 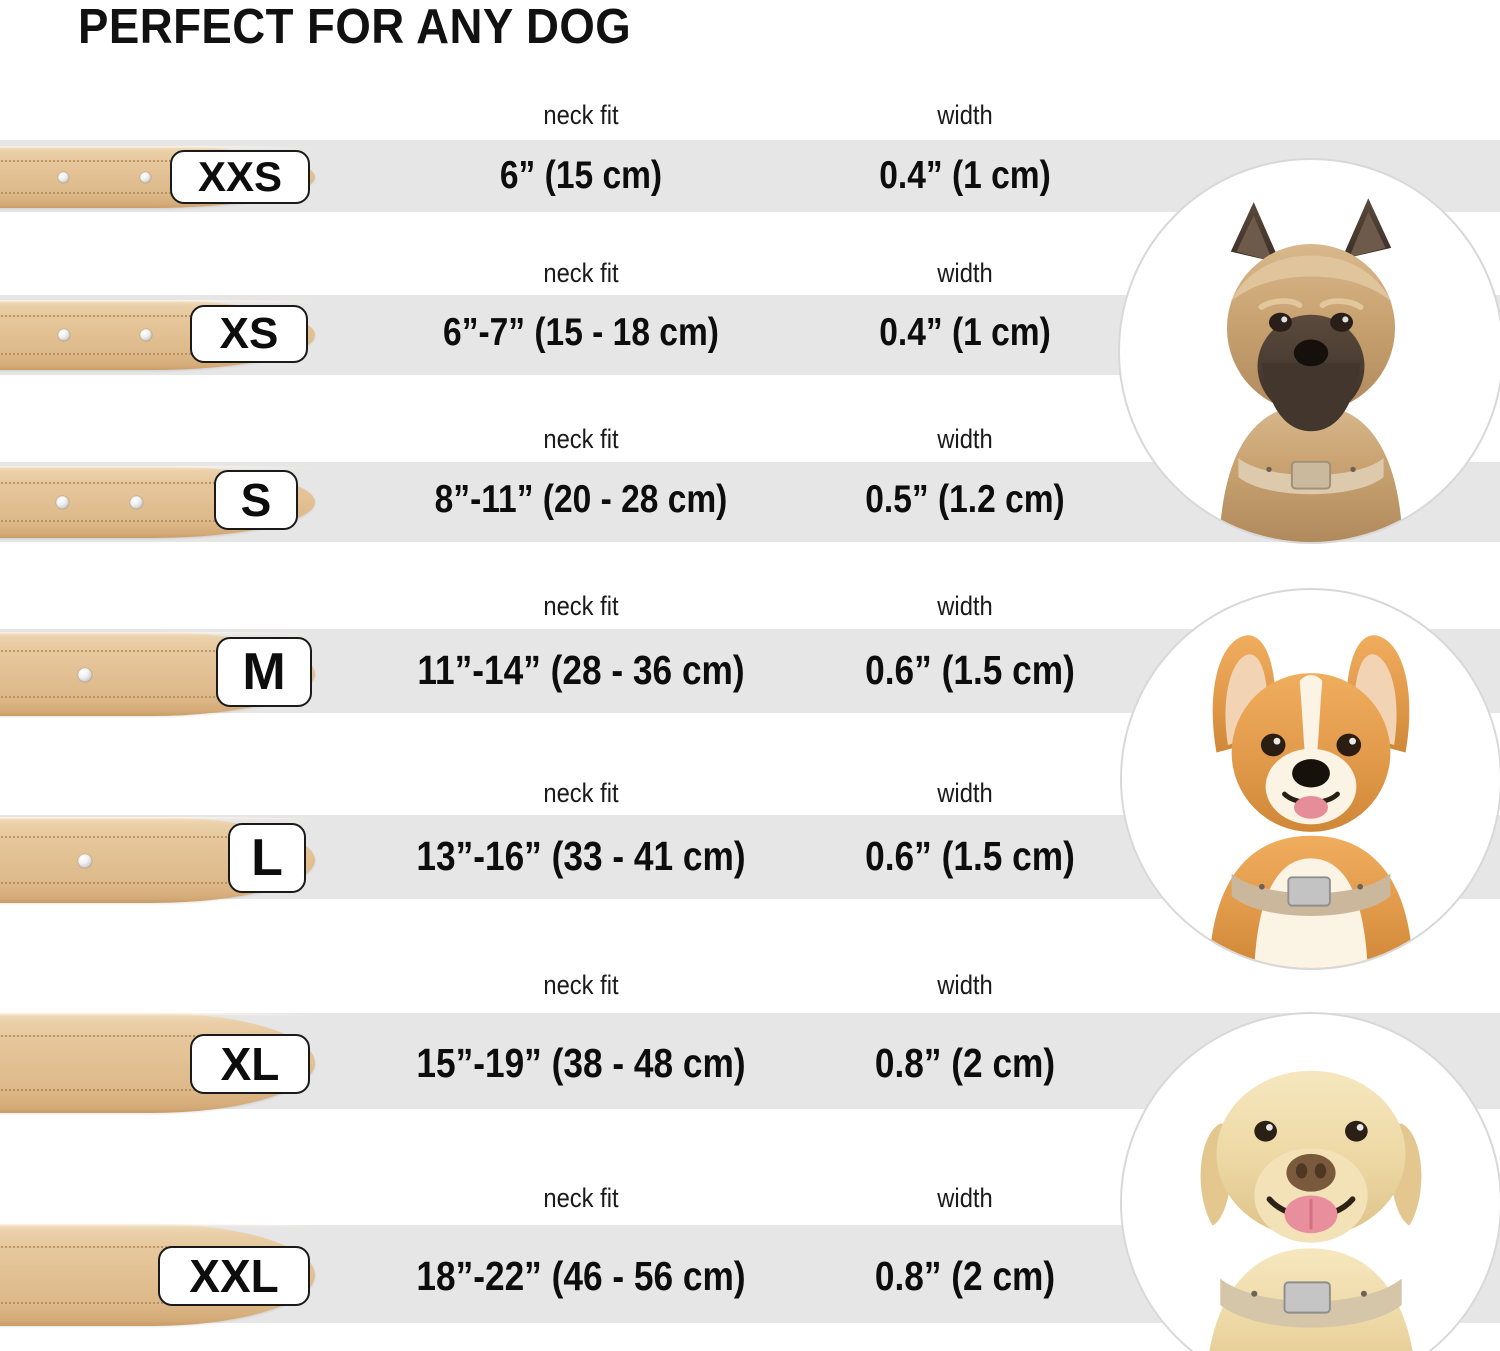 What do you see at coordinates (965, 1063) in the screenshot?
I see `cell-width-xl: 0.8” (2 cm)` at bounding box center [965, 1063].